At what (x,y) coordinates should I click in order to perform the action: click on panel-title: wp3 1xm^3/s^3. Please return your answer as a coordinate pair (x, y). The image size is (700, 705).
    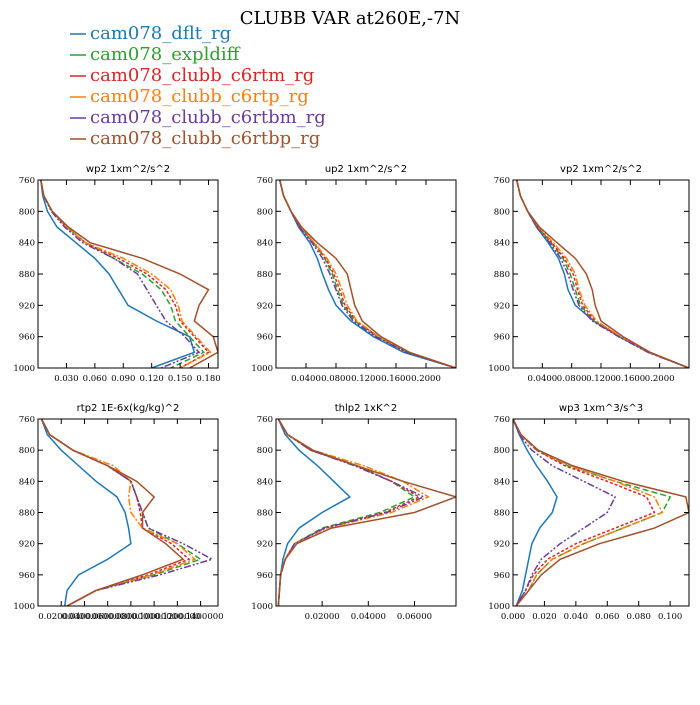
    Looking at the image, I should click on (601, 408).